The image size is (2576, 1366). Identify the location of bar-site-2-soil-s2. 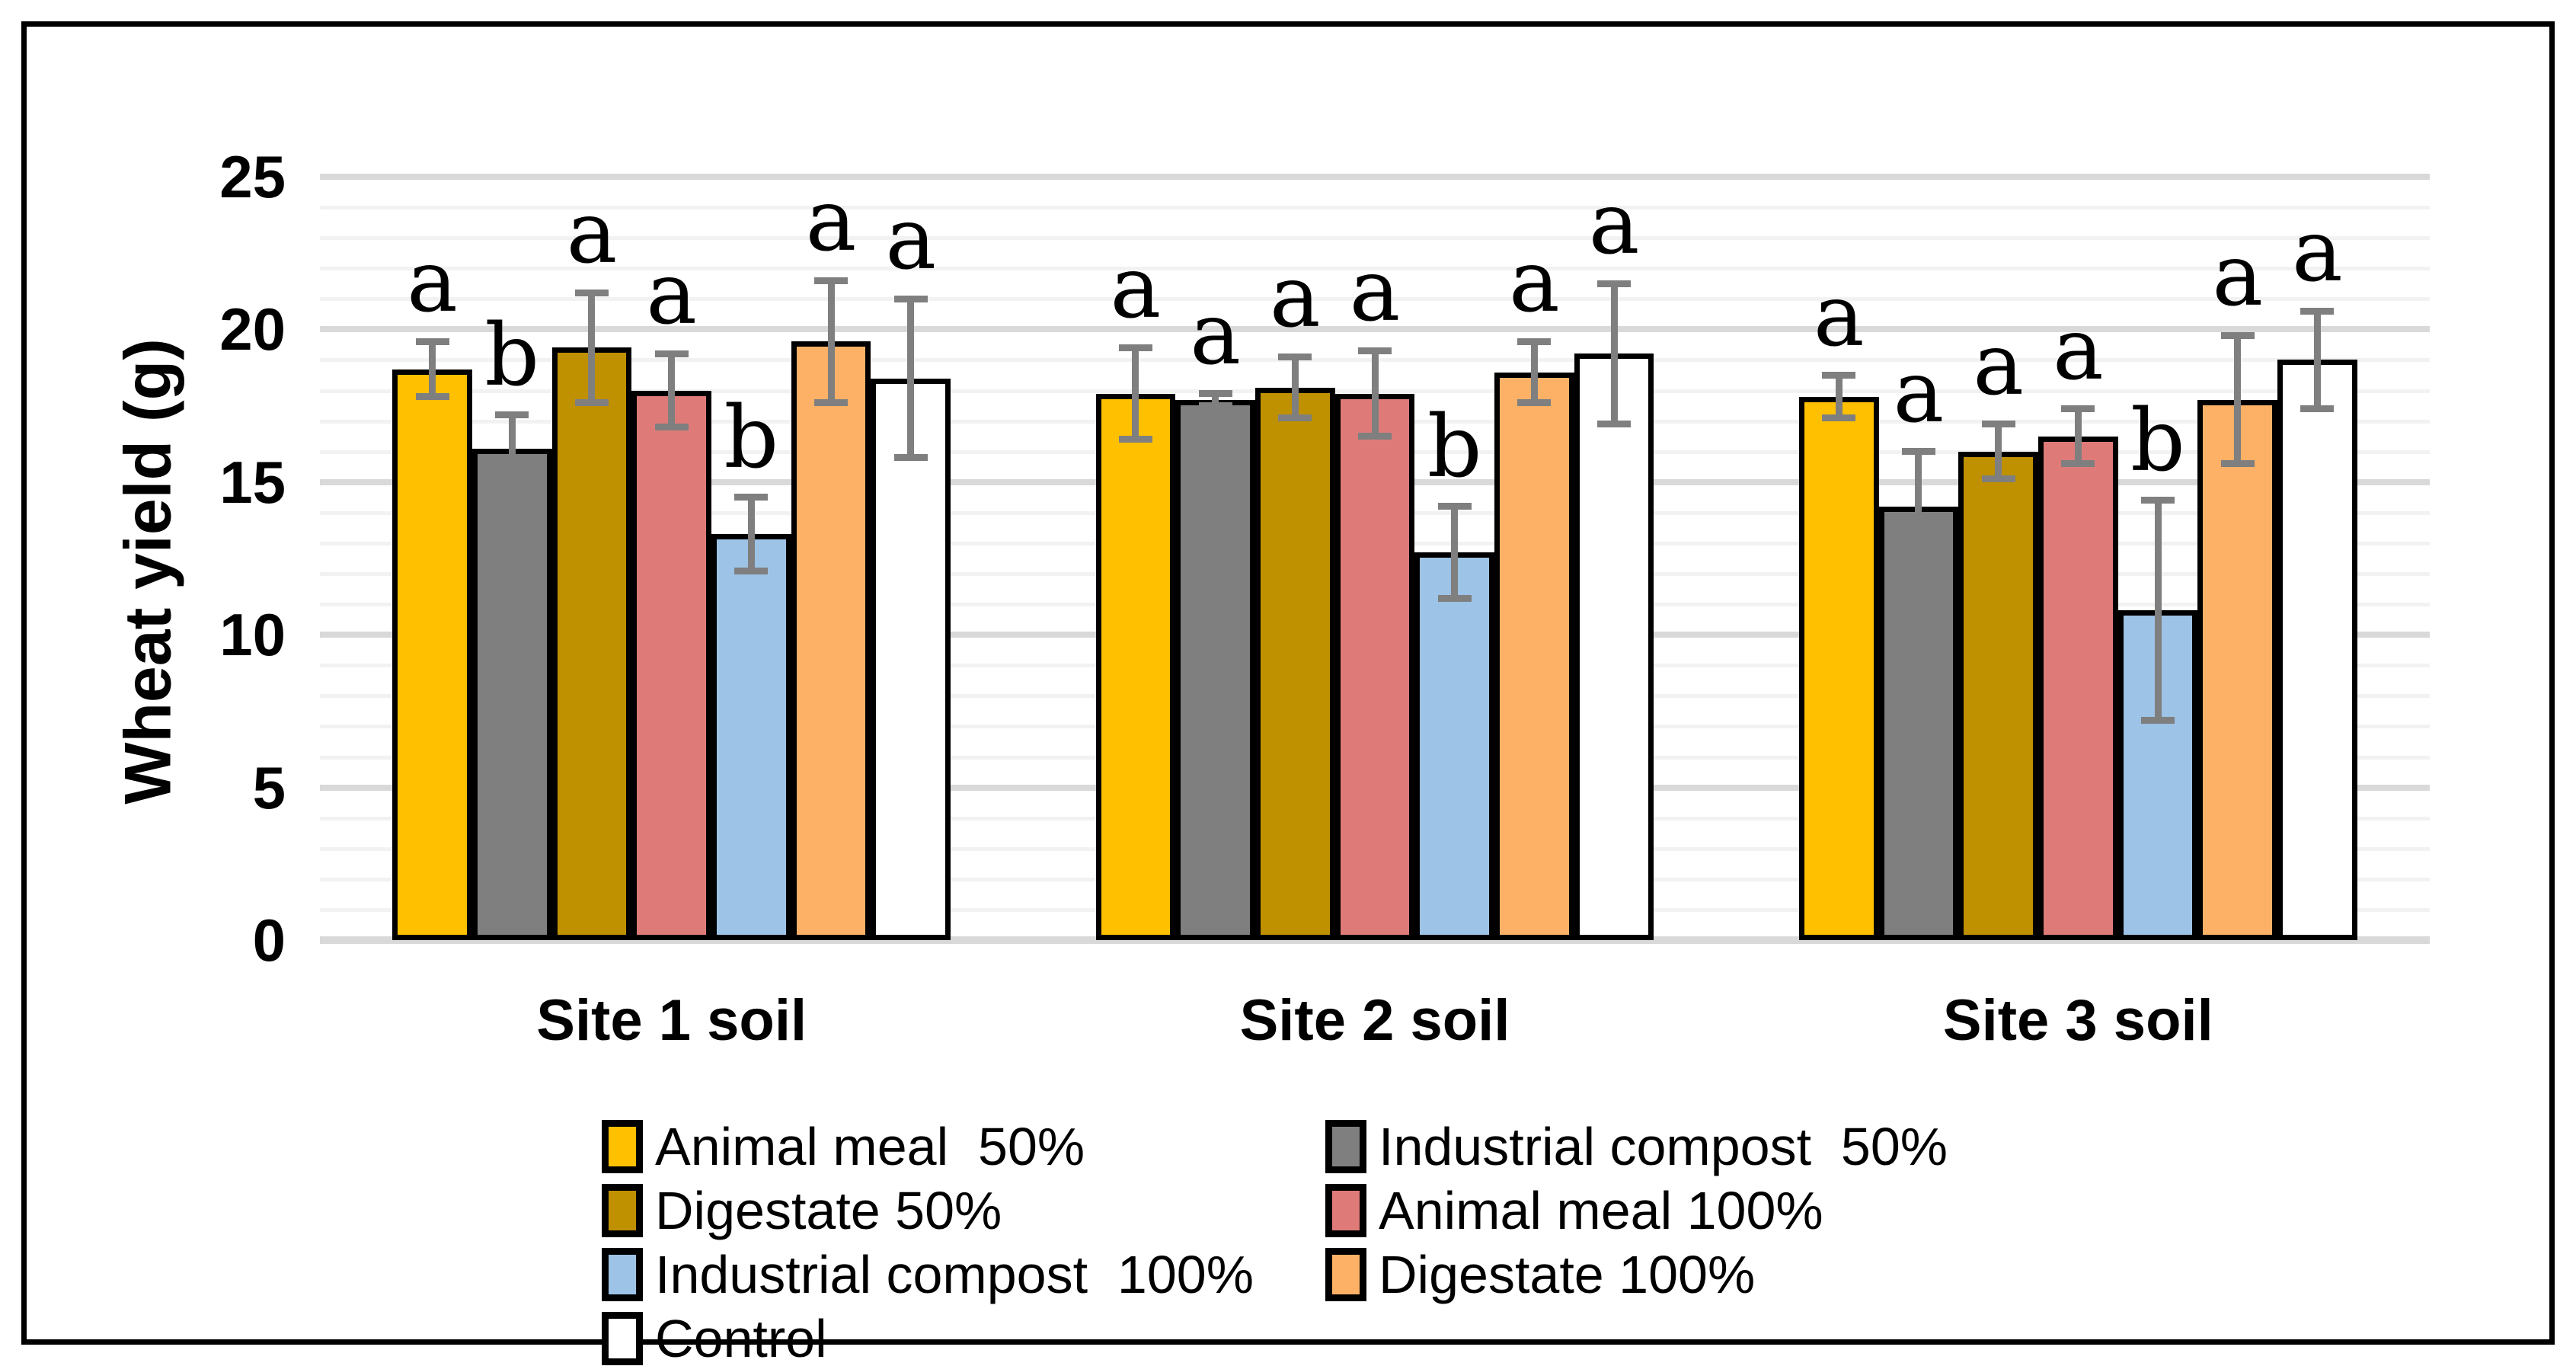
(1215, 669).